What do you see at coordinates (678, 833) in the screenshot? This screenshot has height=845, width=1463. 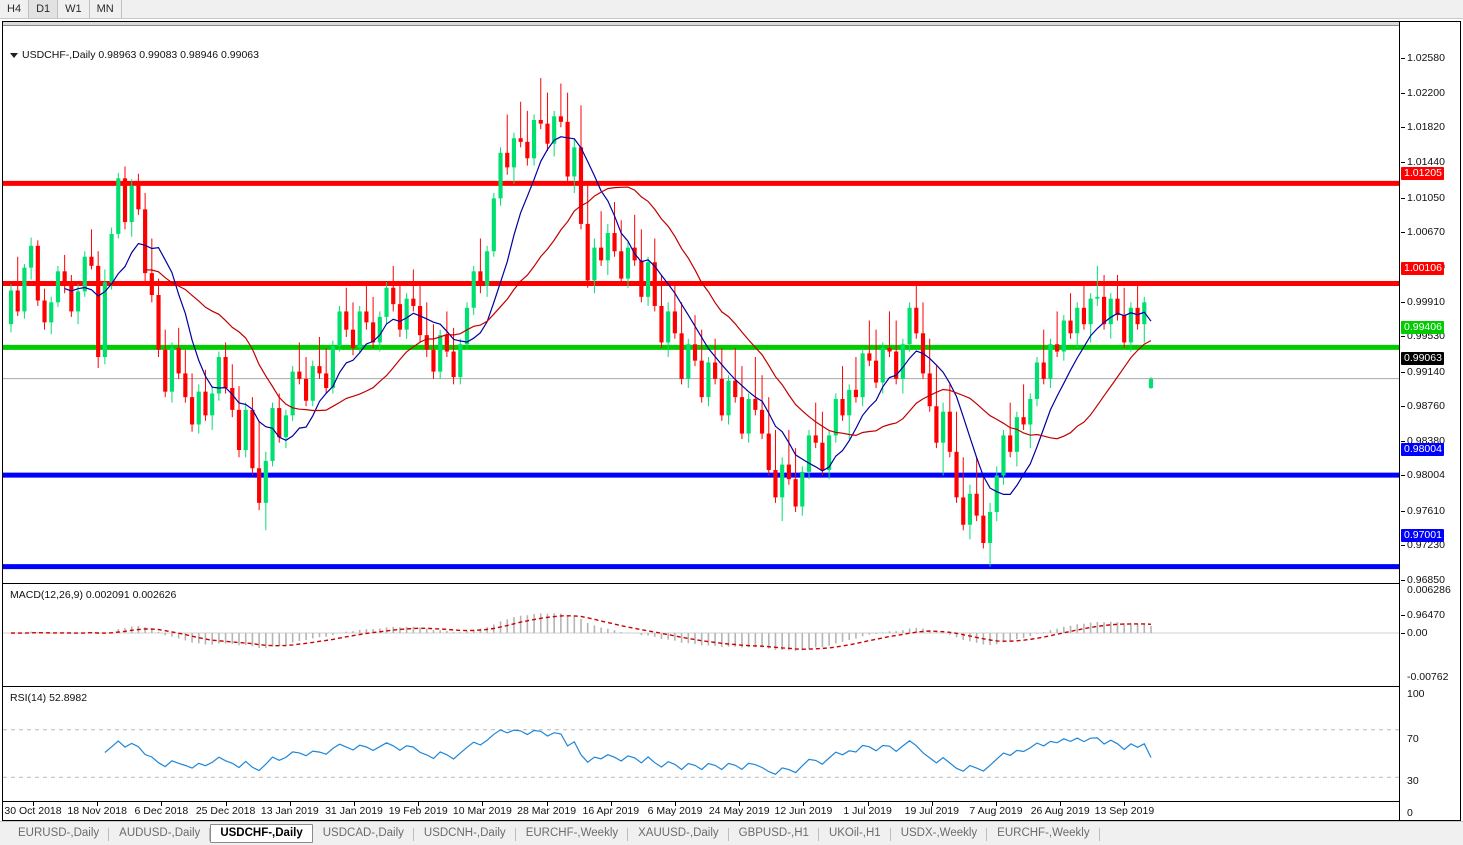 I see `chart-tab: XAUUSD-,Daily` at bounding box center [678, 833].